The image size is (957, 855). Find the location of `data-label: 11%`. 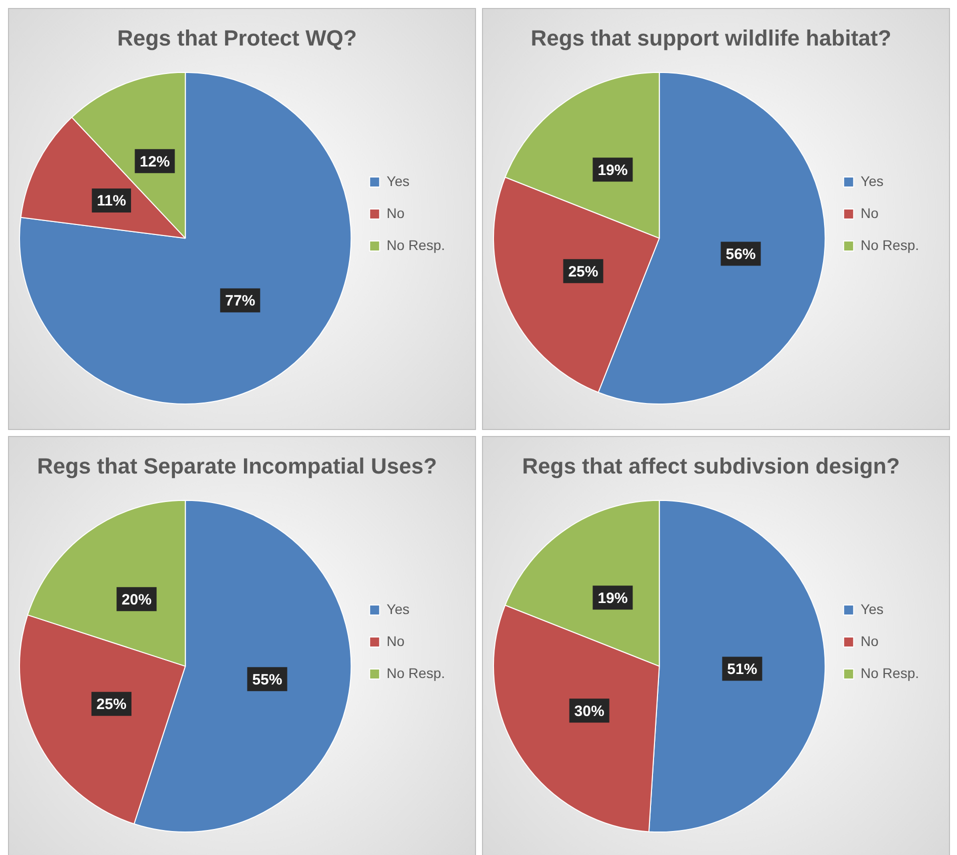

data-label: 11% is located at coordinates (111, 201).